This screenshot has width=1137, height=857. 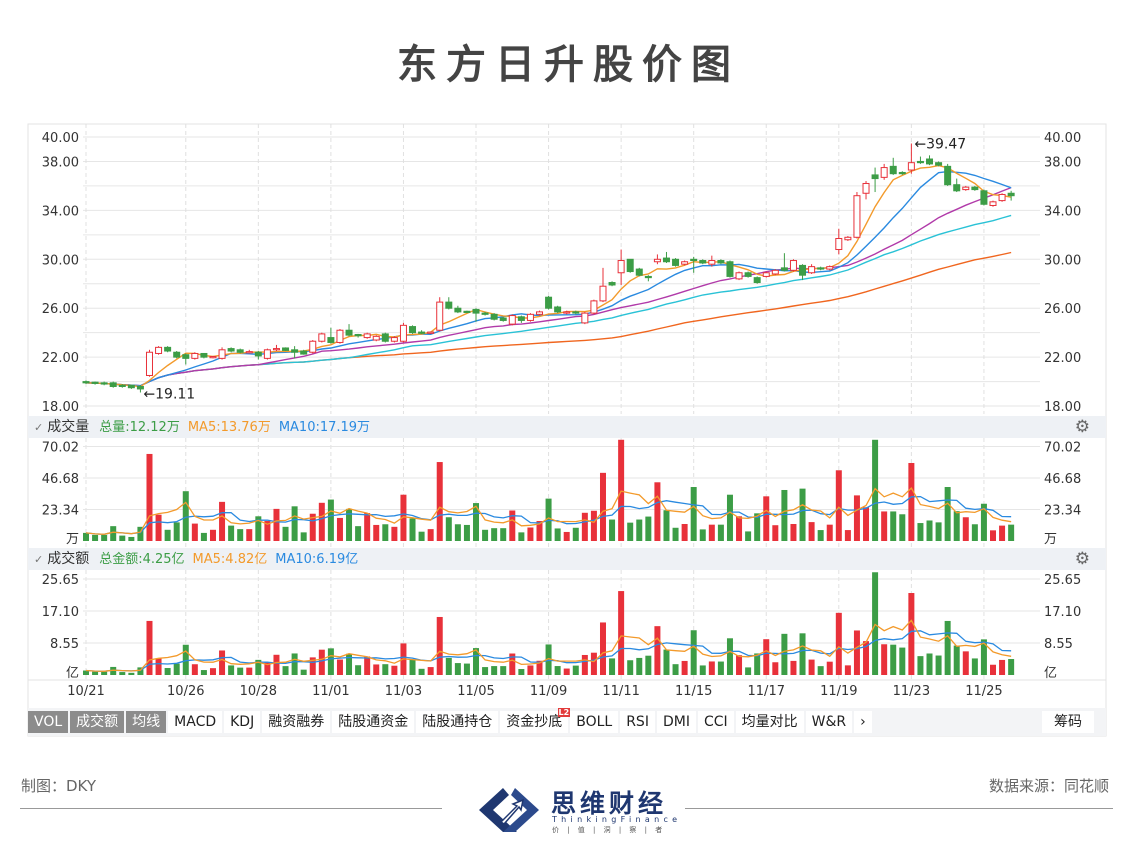 What do you see at coordinates (146, 722) in the screenshot?
I see `tab-ma: 均线` at bounding box center [146, 722].